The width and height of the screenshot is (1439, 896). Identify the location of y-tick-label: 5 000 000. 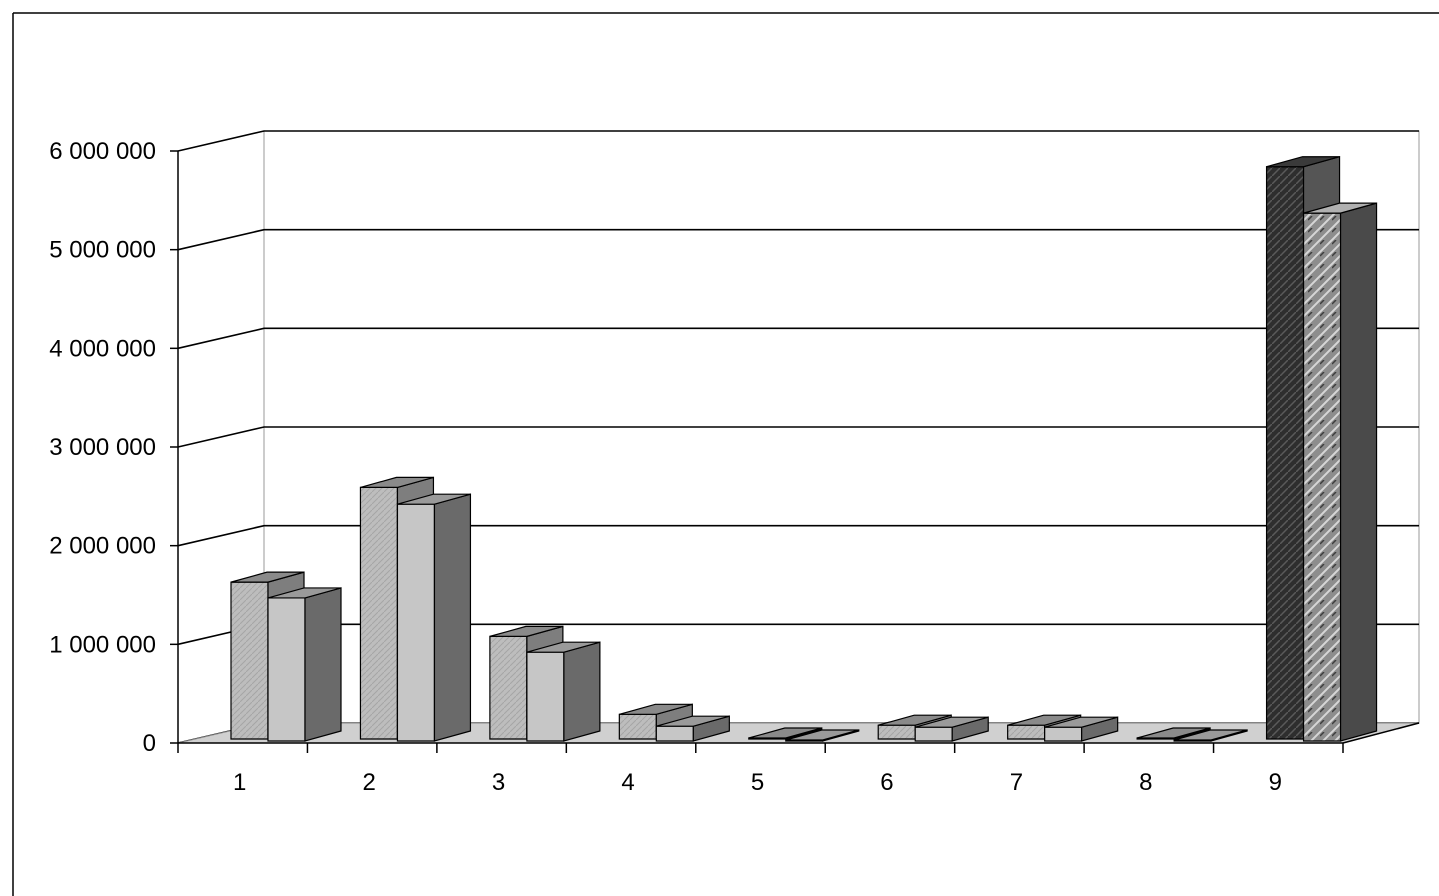
(102, 250).